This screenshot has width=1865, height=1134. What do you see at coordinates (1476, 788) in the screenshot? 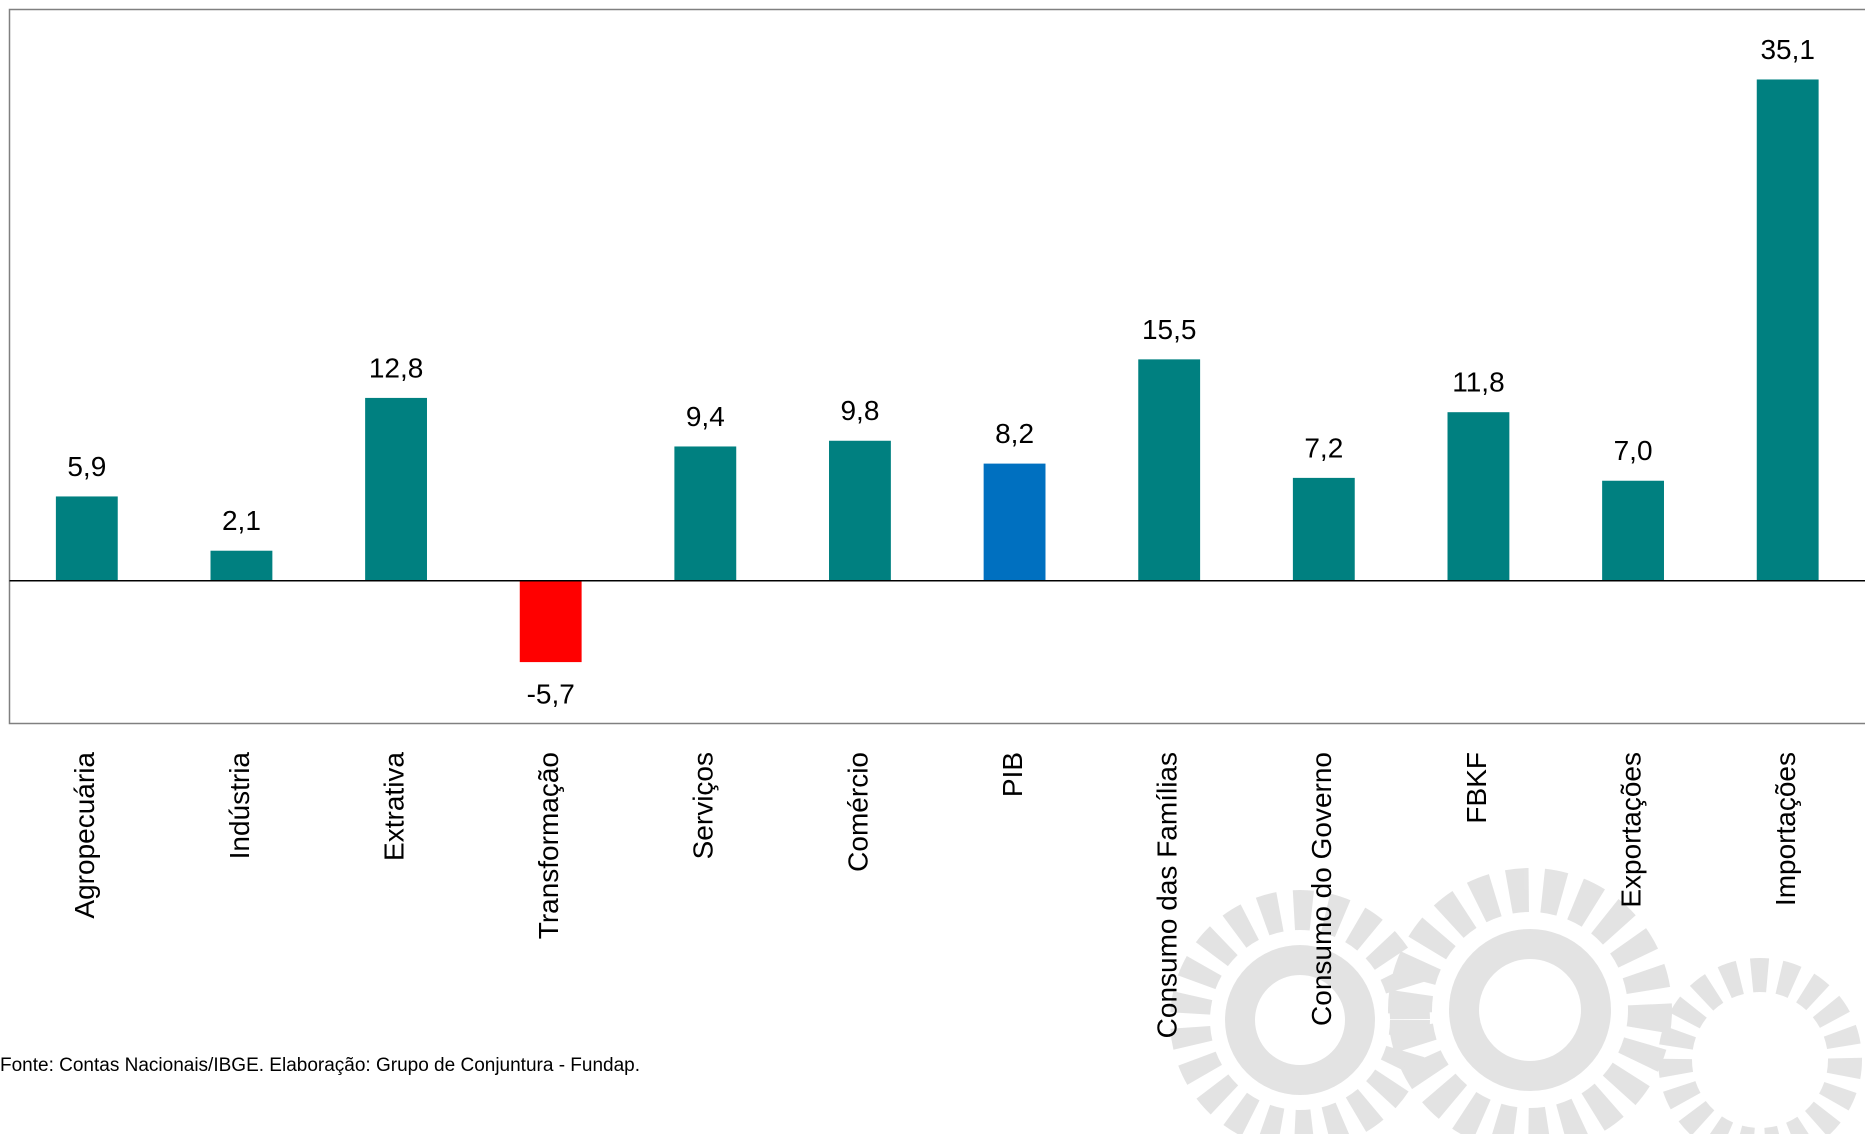
I see `x-tick-label: FBKF` at bounding box center [1476, 788].